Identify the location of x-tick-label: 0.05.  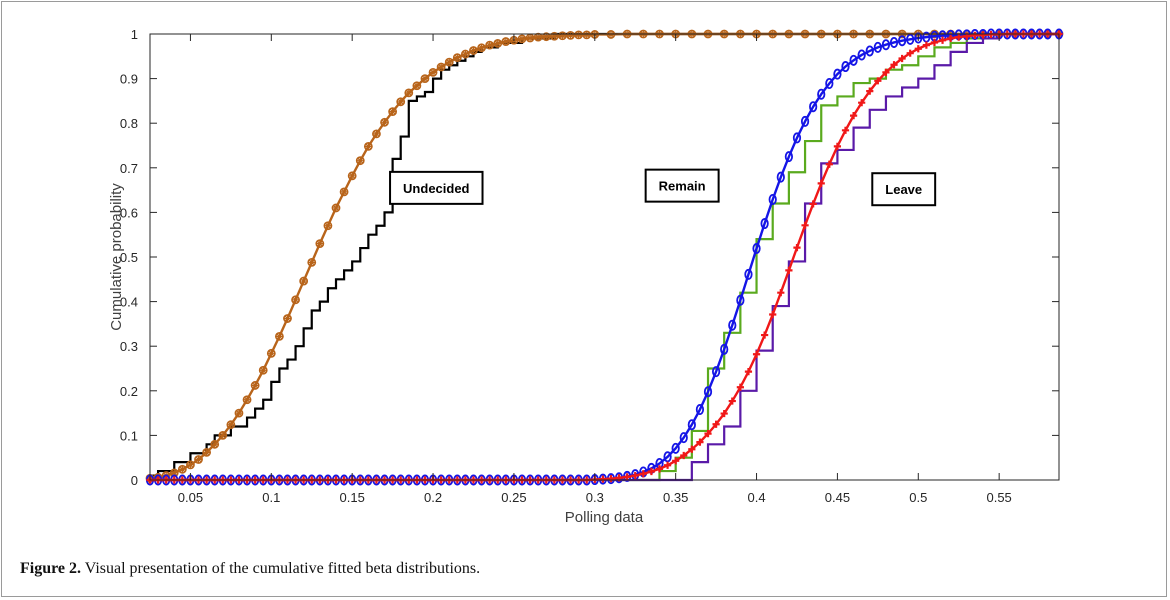
(190, 497).